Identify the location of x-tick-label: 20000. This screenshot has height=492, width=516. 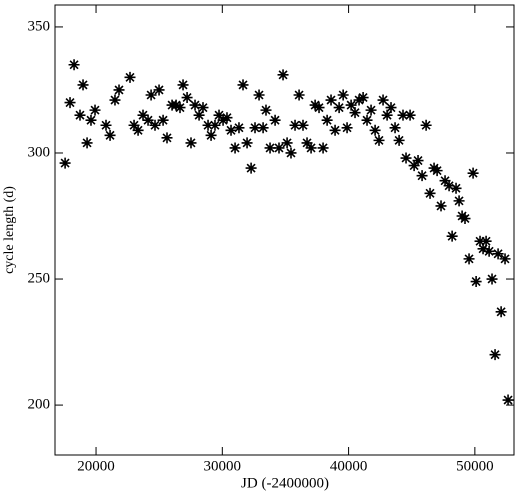
(96, 466).